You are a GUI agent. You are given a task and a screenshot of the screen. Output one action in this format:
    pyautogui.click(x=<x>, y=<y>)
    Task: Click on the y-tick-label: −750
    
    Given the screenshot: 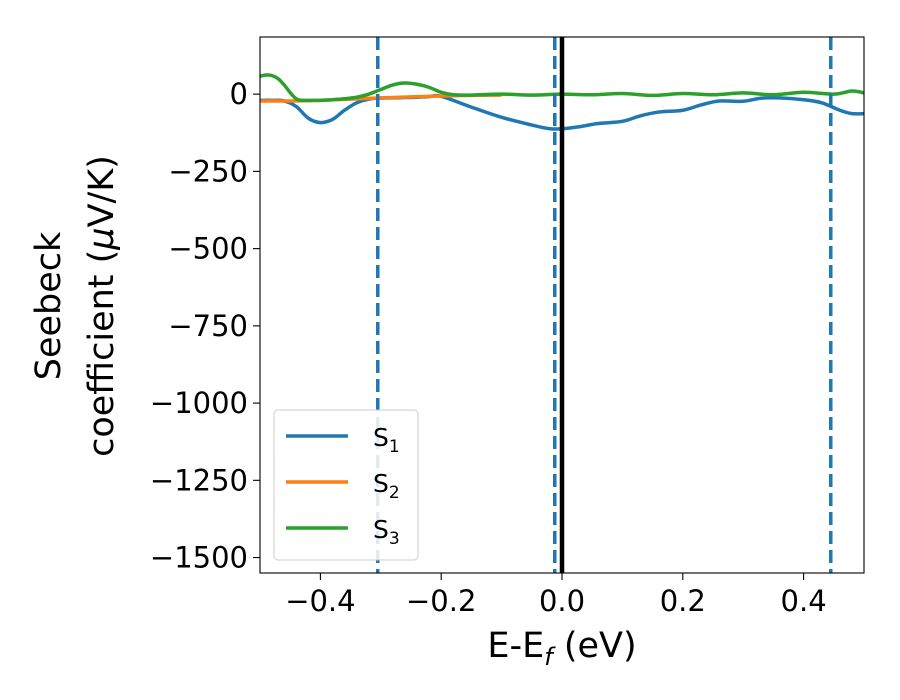 What is the action you would take?
    pyautogui.click(x=208, y=326)
    